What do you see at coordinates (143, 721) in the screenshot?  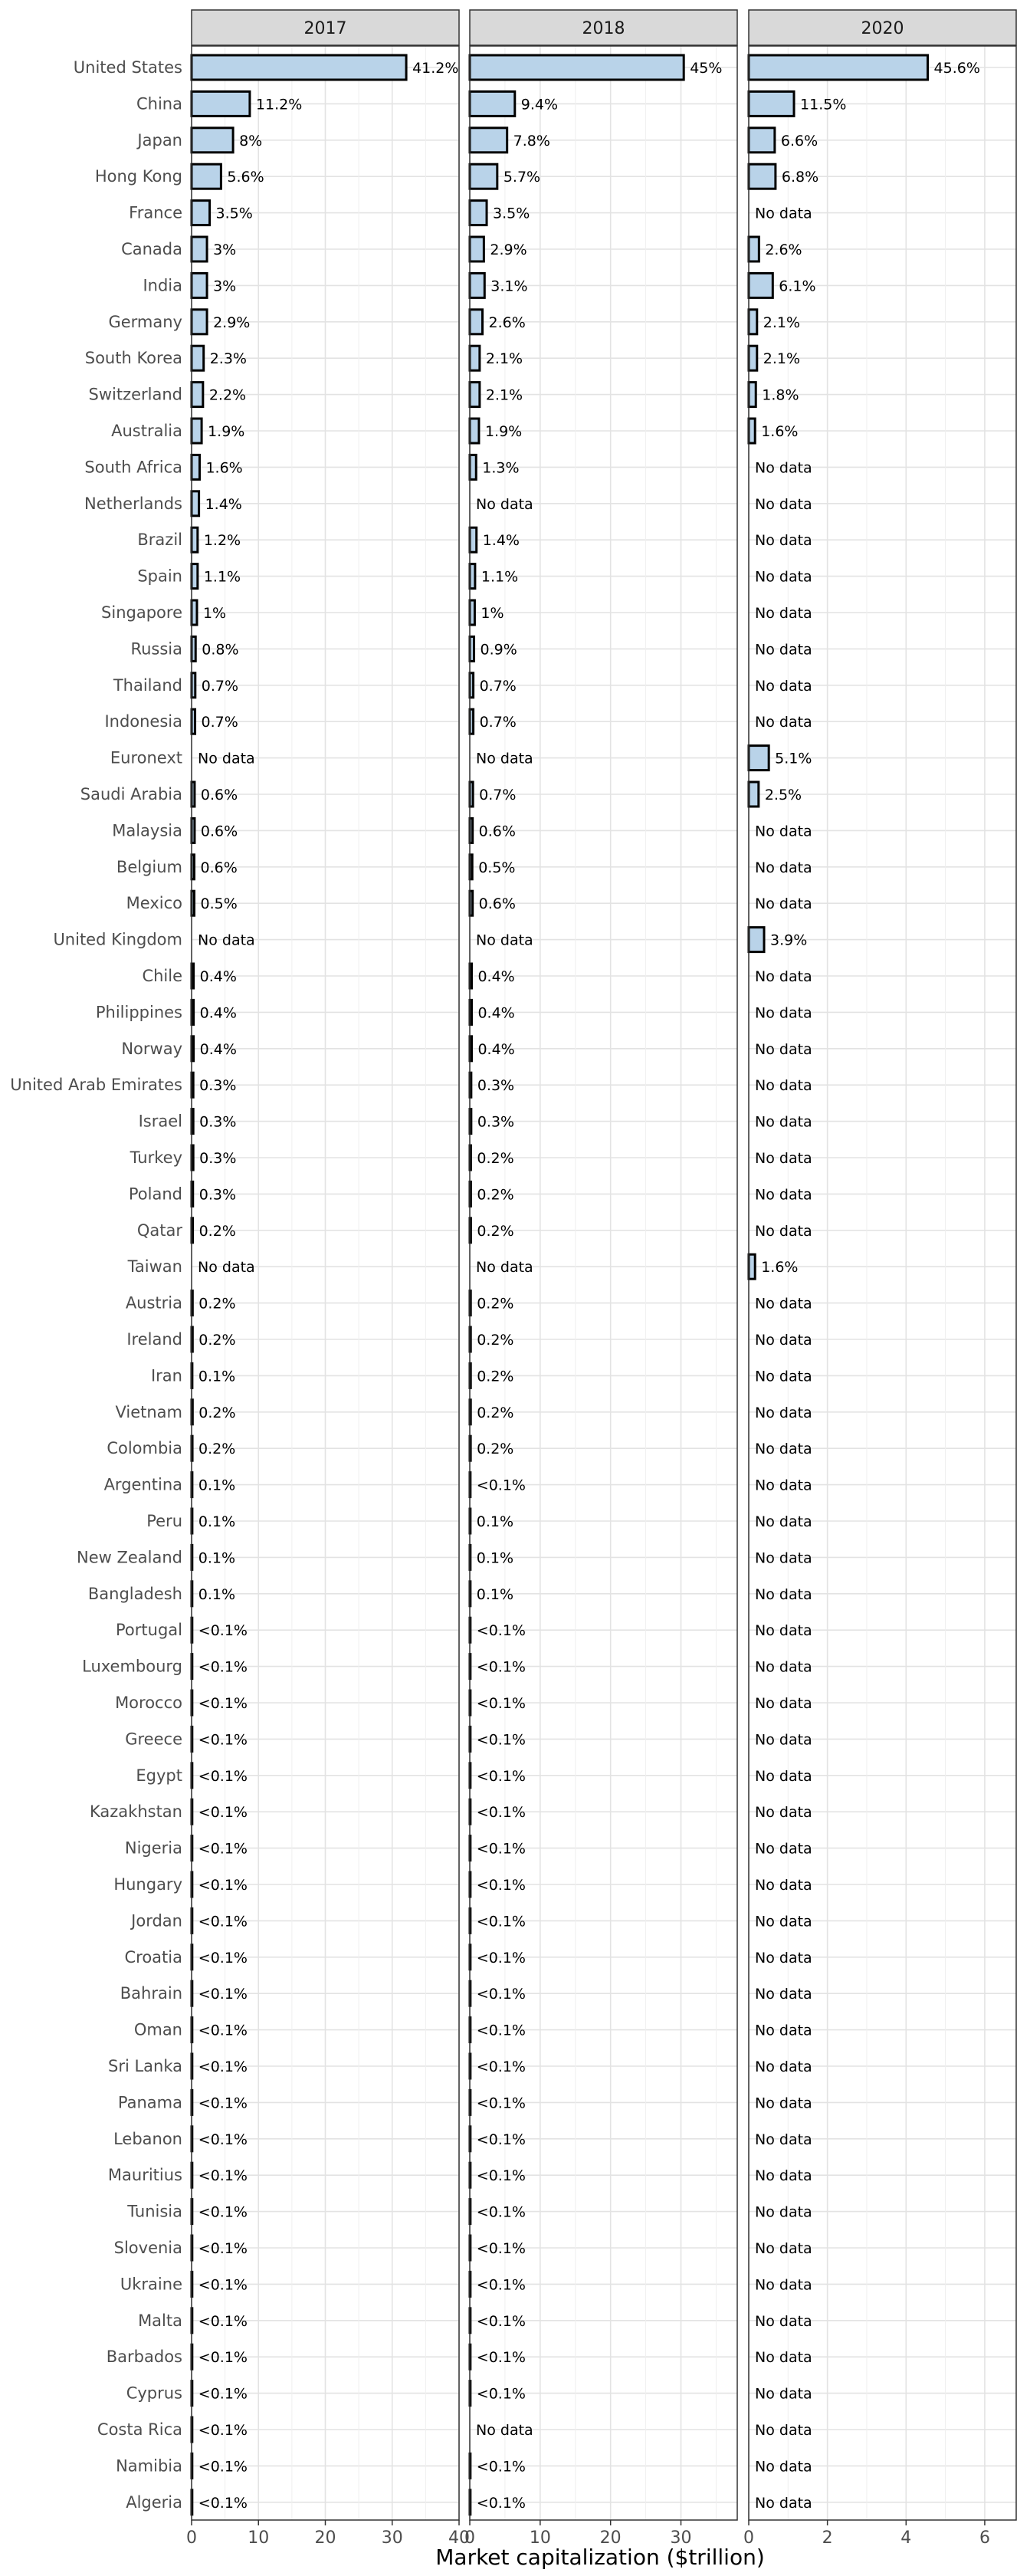 I see `country-label: Indonesia` at bounding box center [143, 721].